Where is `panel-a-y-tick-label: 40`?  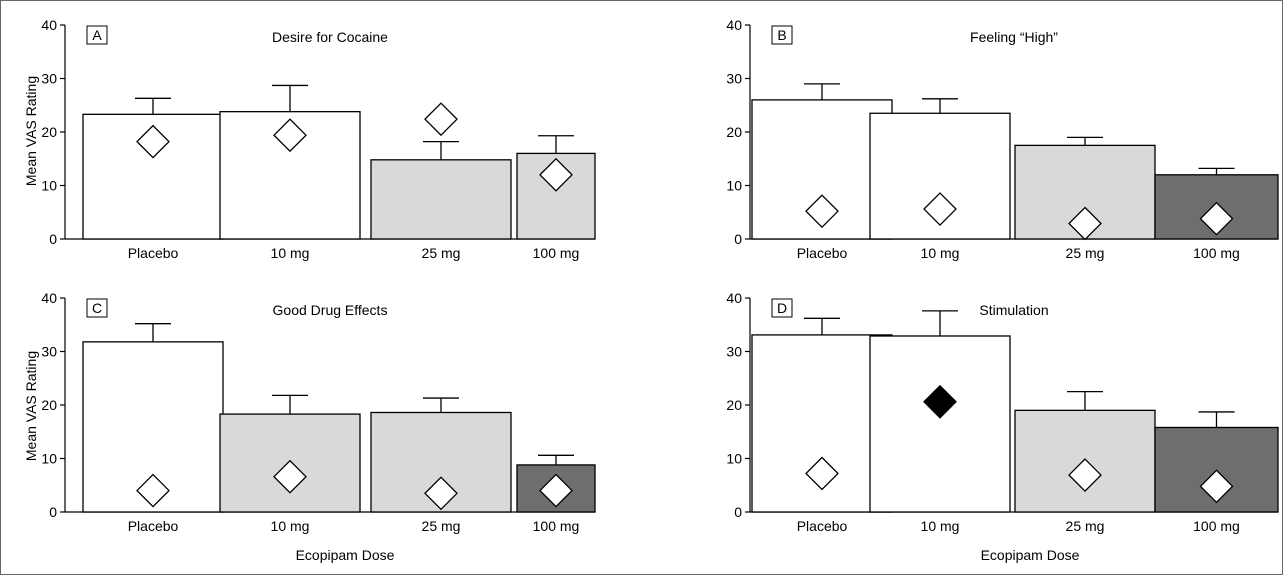
panel-a-y-tick-label: 40 is located at coordinates (49, 25).